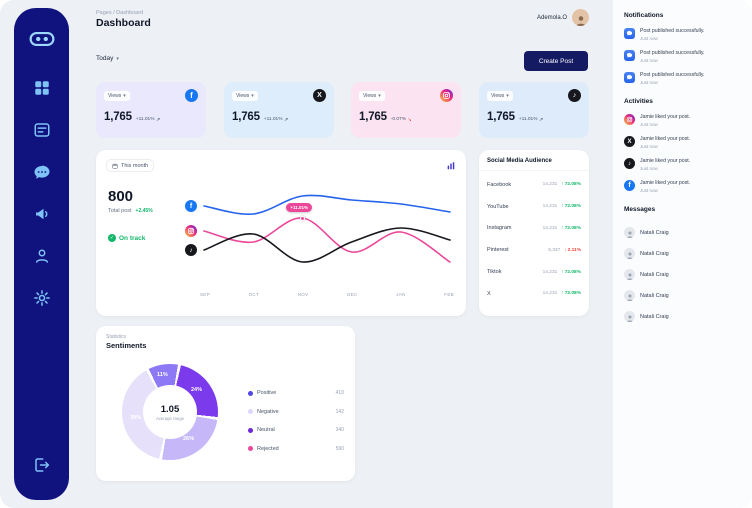 The height and width of the screenshot is (508, 752). Describe the element at coordinates (534, 206) in the screenshot. I see `audience-row: YouTube 14,231 ↑ 72.08%` at that location.